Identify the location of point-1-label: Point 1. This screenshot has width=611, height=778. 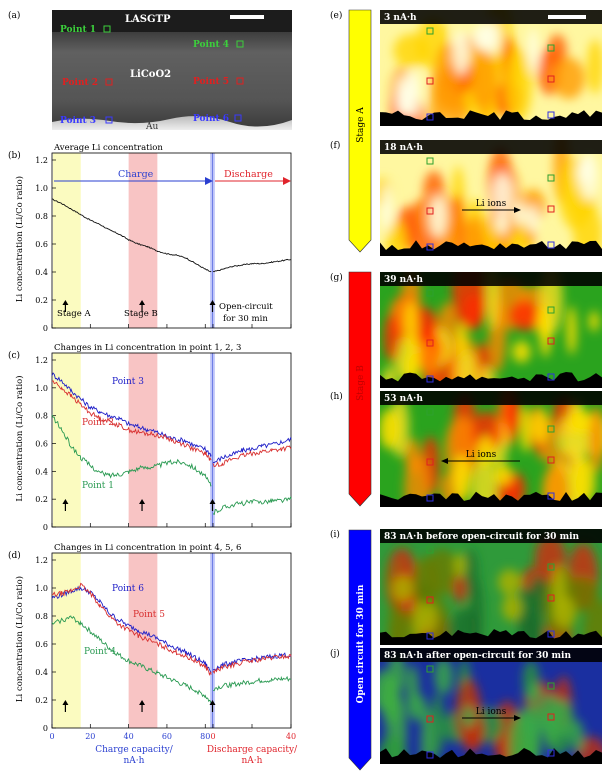
(78, 30).